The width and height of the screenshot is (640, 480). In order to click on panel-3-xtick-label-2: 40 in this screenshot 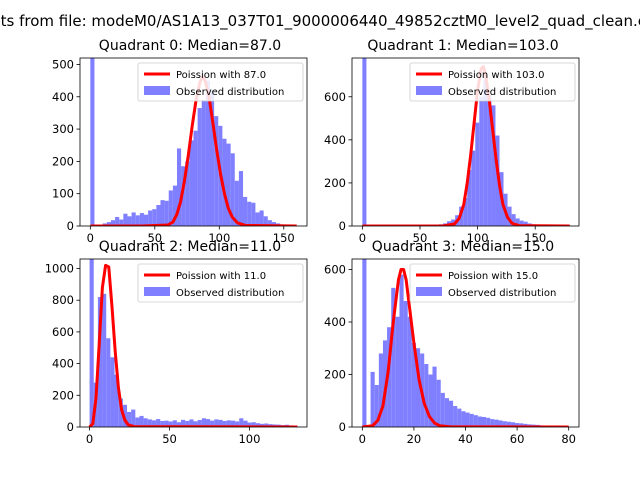, I will do `click(465, 439)`.